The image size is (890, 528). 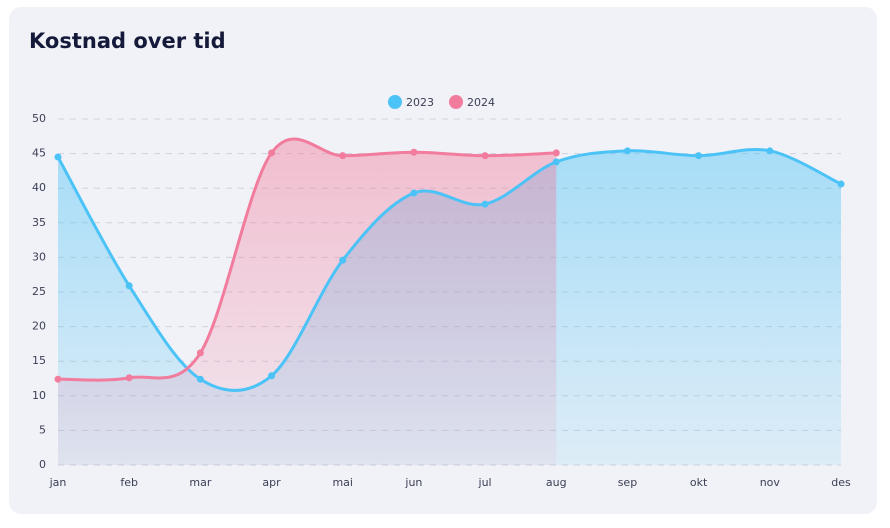 What do you see at coordinates (39, 118) in the screenshot?
I see `y-tick-label: 50` at bounding box center [39, 118].